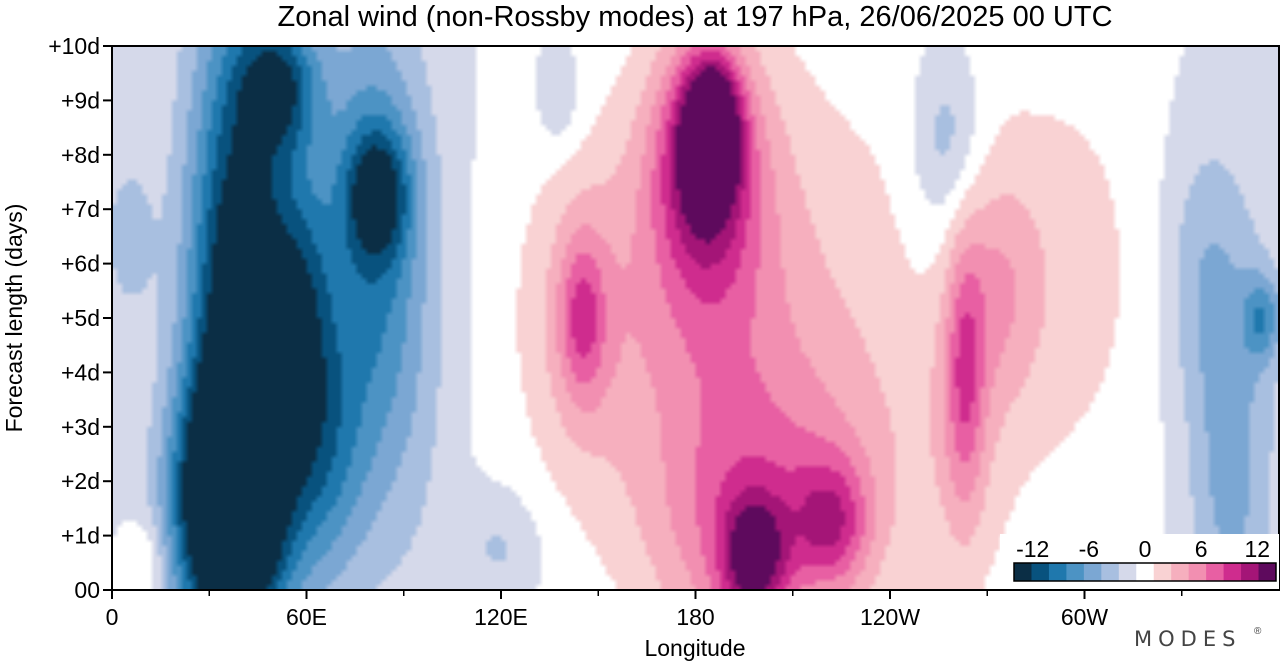 This screenshot has height=664, width=1280. What do you see at coordinates (1089, 549) in the screenshot?
I see `colorbar-label: -6` at bounding box center [1089, 549].